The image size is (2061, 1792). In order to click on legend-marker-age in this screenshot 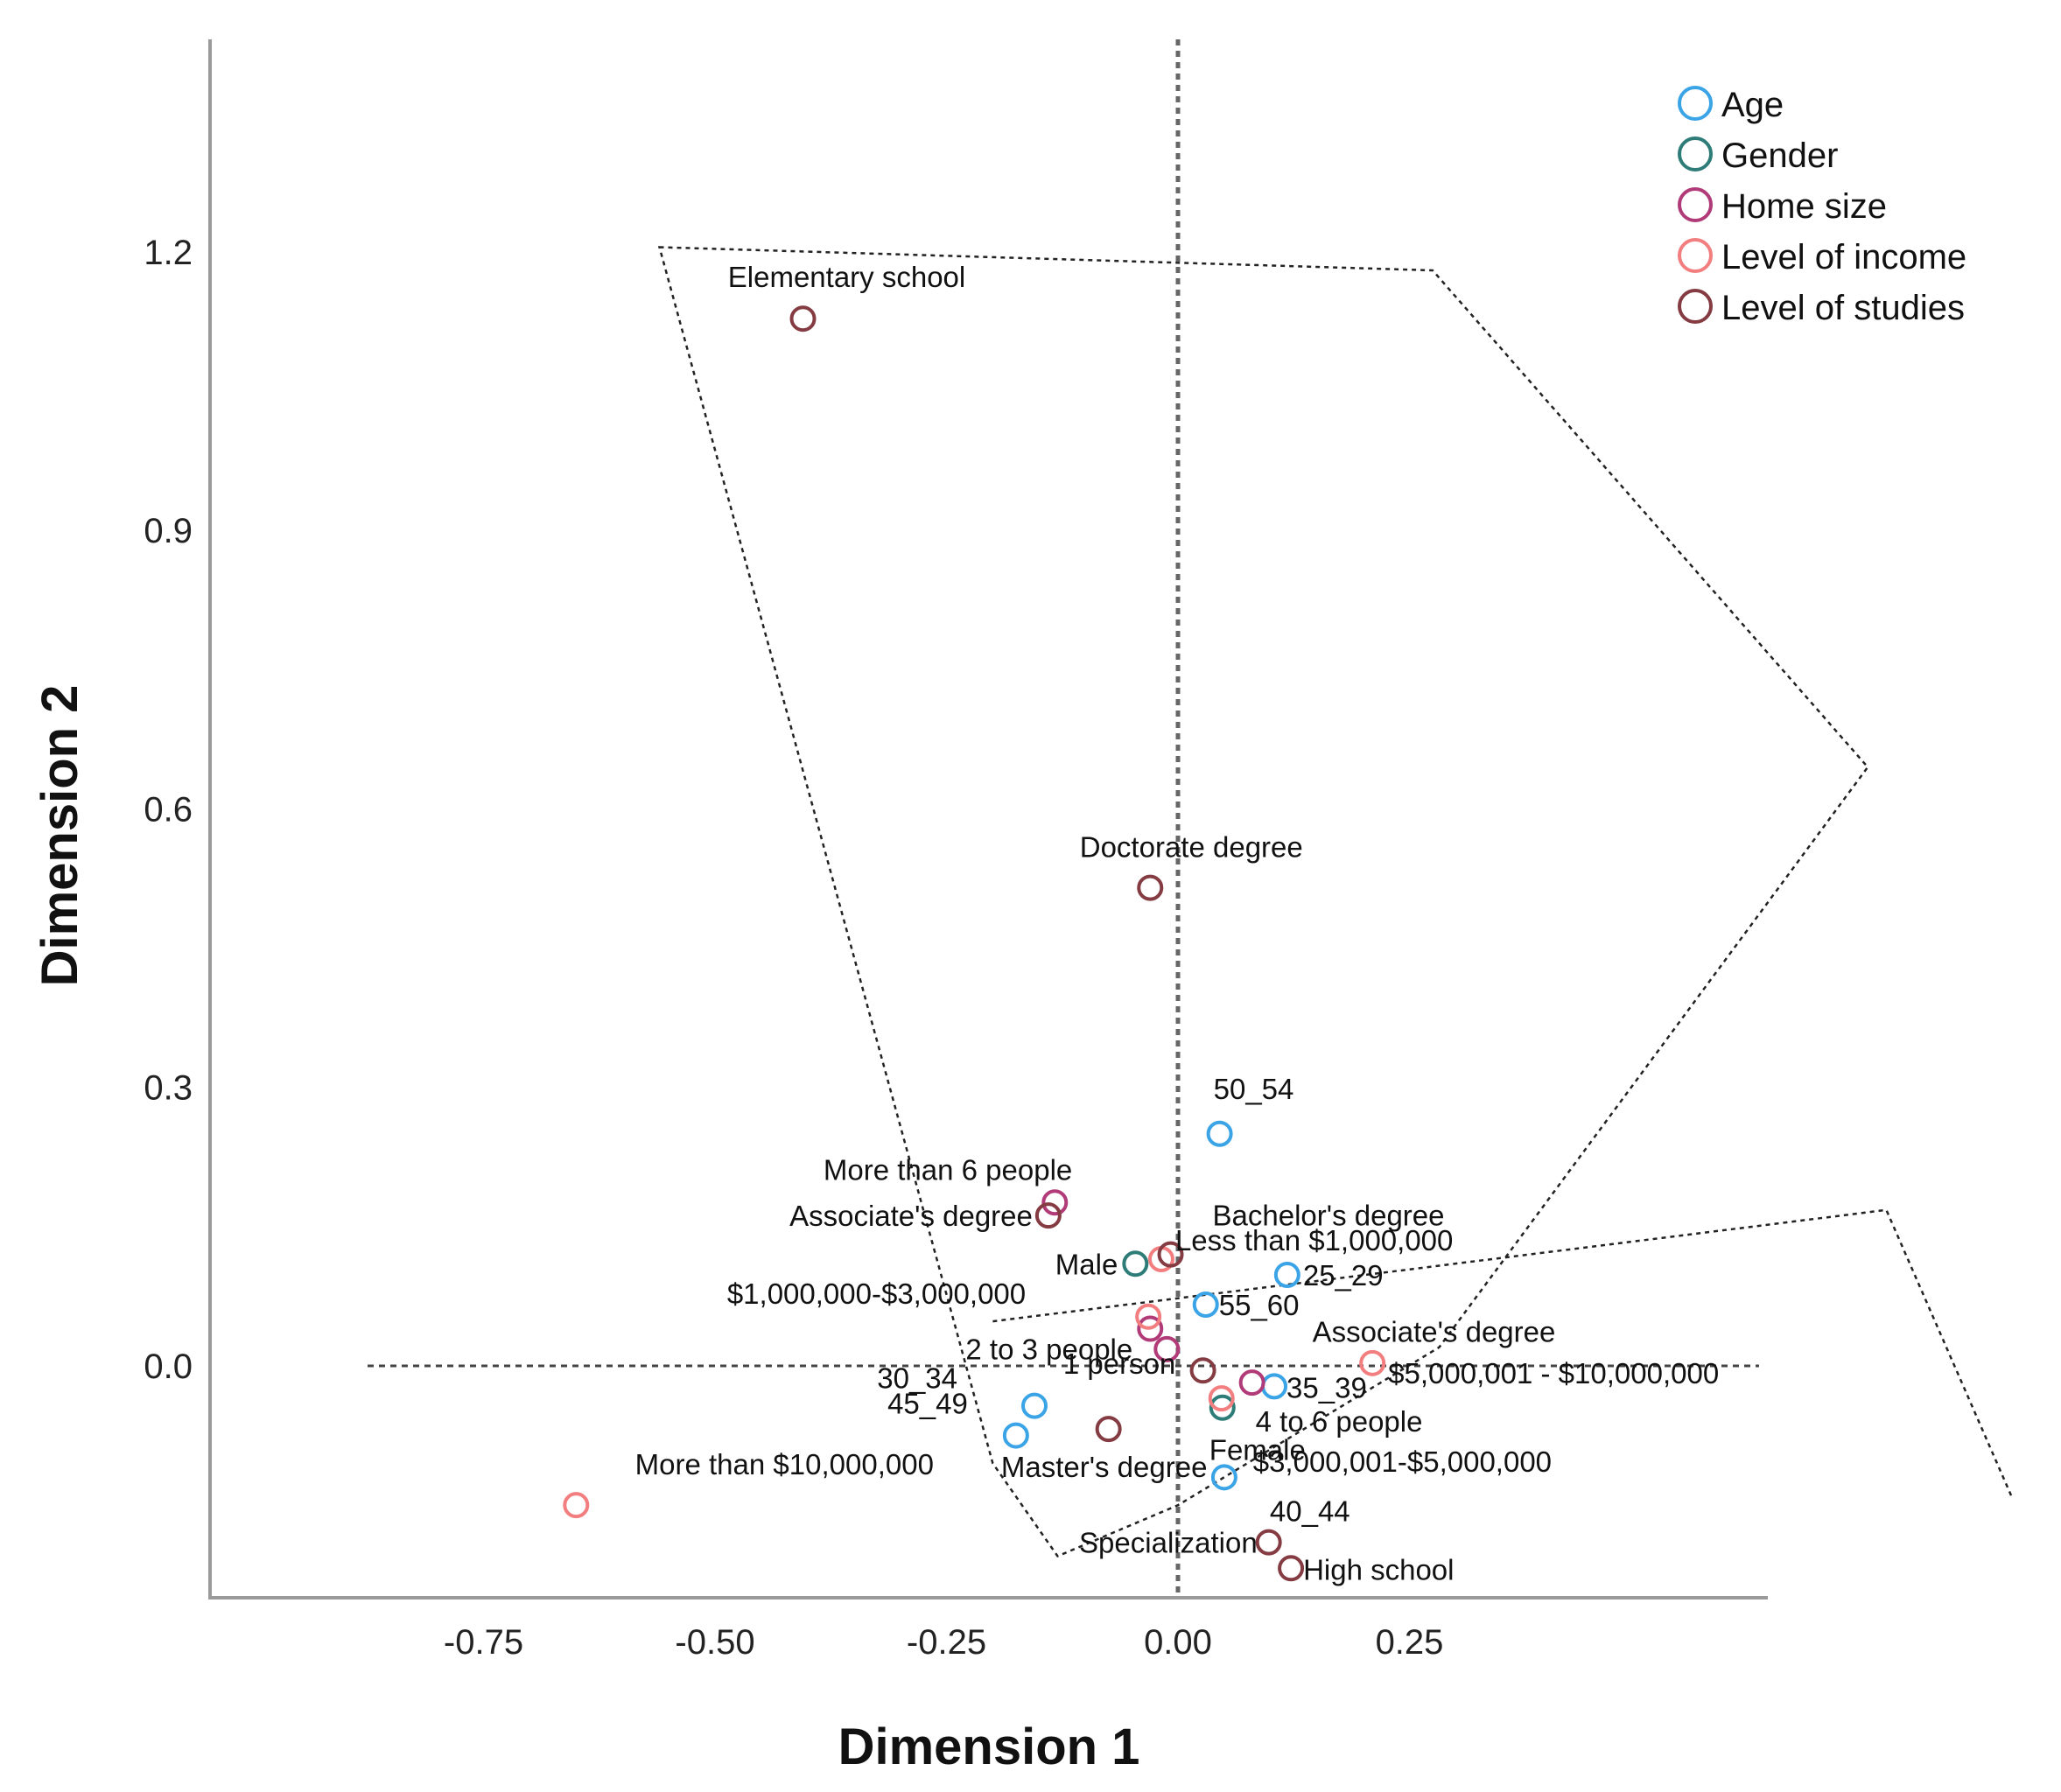, I will do `click(1695, 103)`.